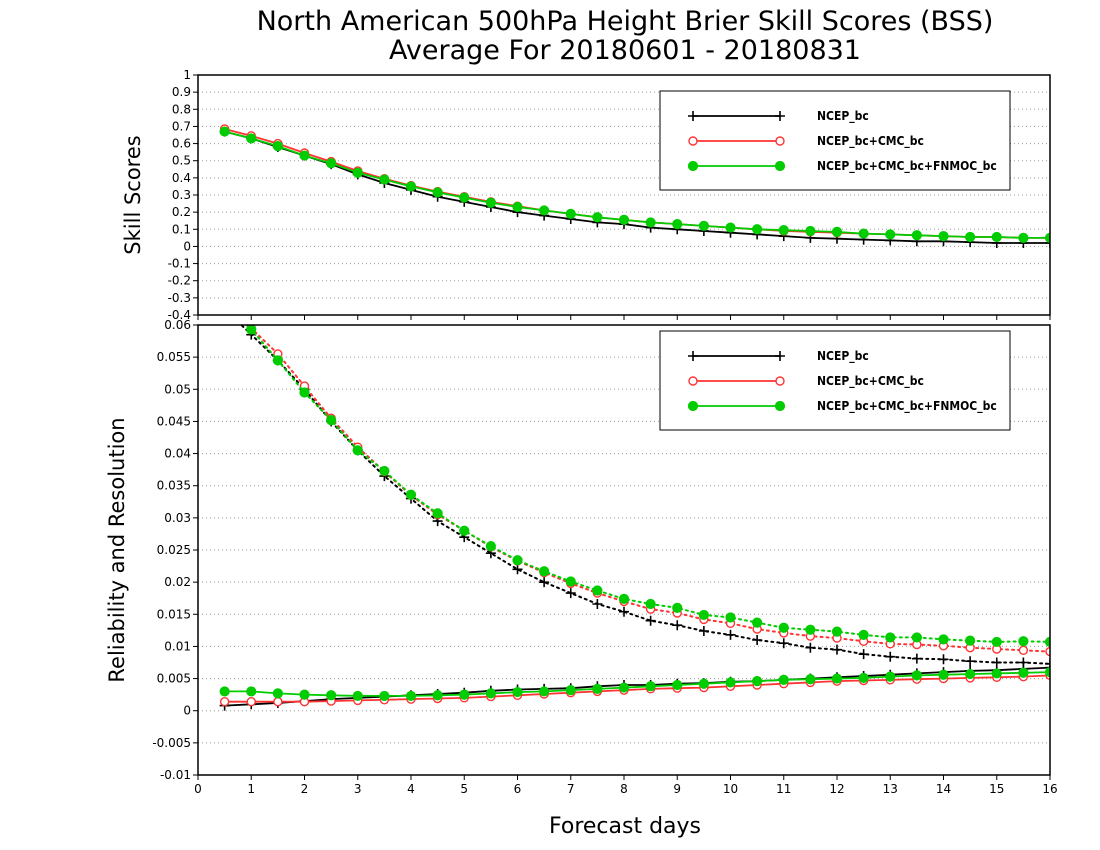 The height and width of the screenshot is (850, 1100). What do you see at coordinates (117, 549) in the screenshot?
I see `reliability-y-axis-label: Reliability and Resolution` at bounding box center [117, 549].